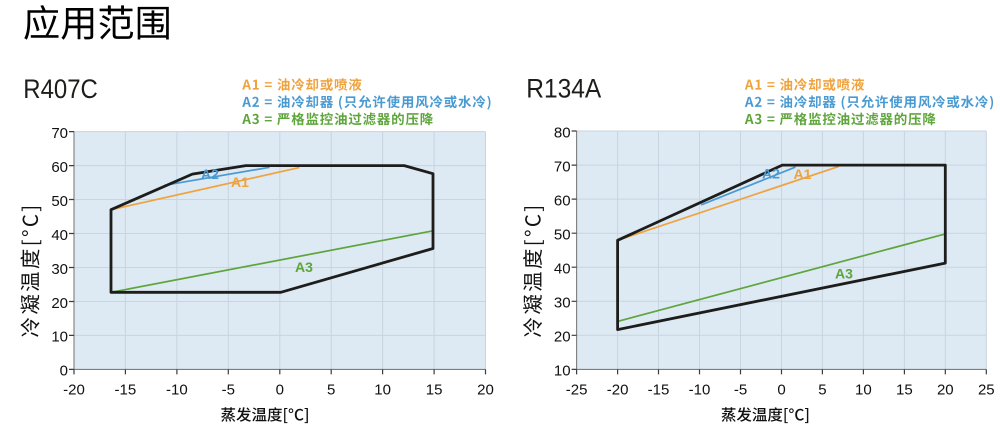  What do you see at coordinates (562, 132) in the screenshot?
I see `svg-text: 80` at bounding box center [562, 132].